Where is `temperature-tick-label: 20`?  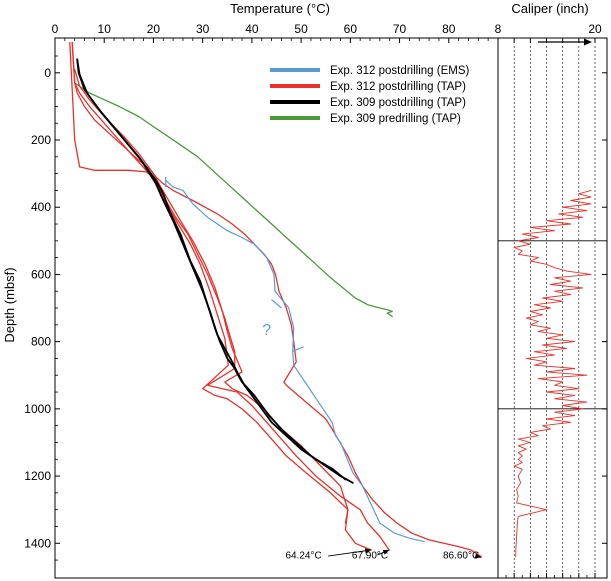 temperature-tick-label: 20 is located at coordinates (154, 29).